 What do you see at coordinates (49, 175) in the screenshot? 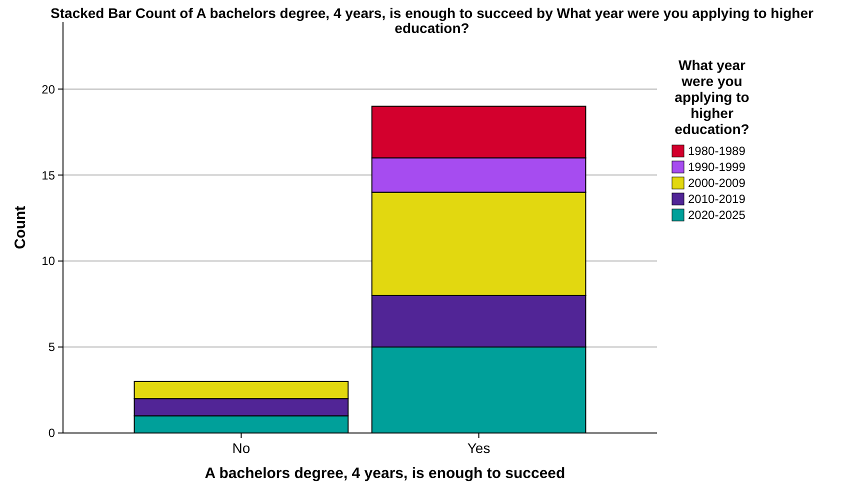
I see `y-tick-label: 15` at bounding box center [49, 175].